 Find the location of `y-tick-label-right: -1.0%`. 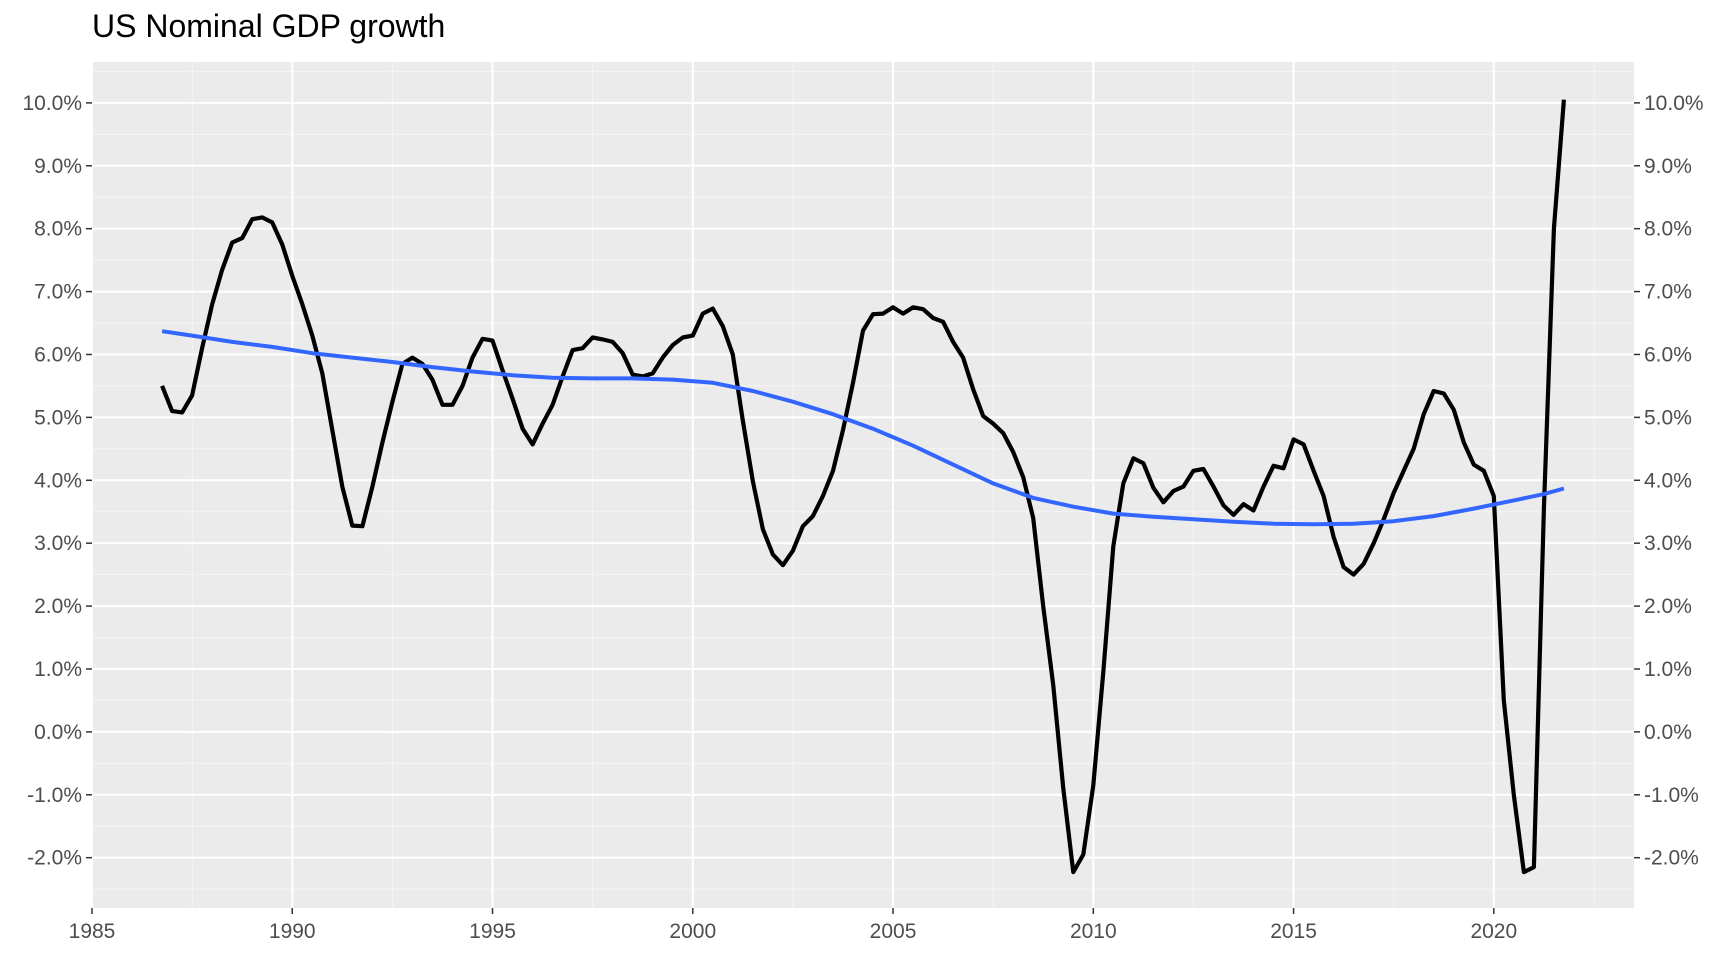

y-tick-label-right: -1.0% is located at coordinates (1671, 795).